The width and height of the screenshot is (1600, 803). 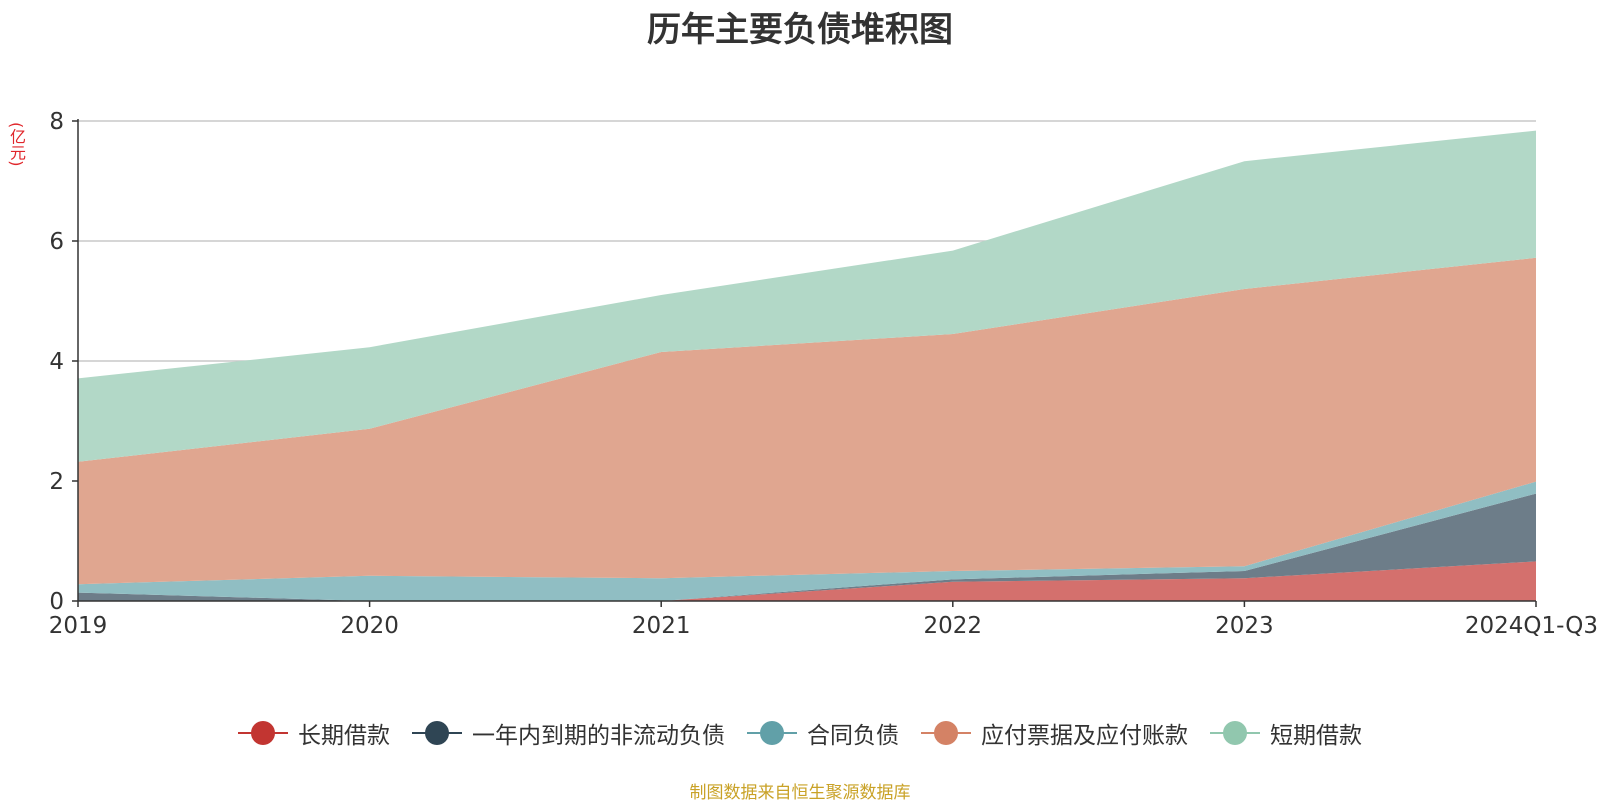 I want to click on x-tick-label: 2024Q1-Q3, so click(x=1531, y=626).